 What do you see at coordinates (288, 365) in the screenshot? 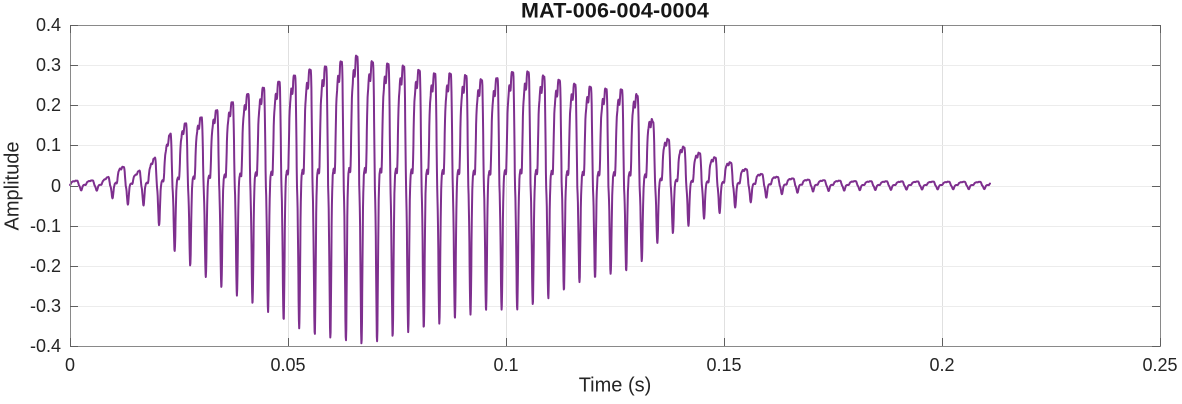
I see `x-tick-label: 0.05` at bounding box center [288, 365].